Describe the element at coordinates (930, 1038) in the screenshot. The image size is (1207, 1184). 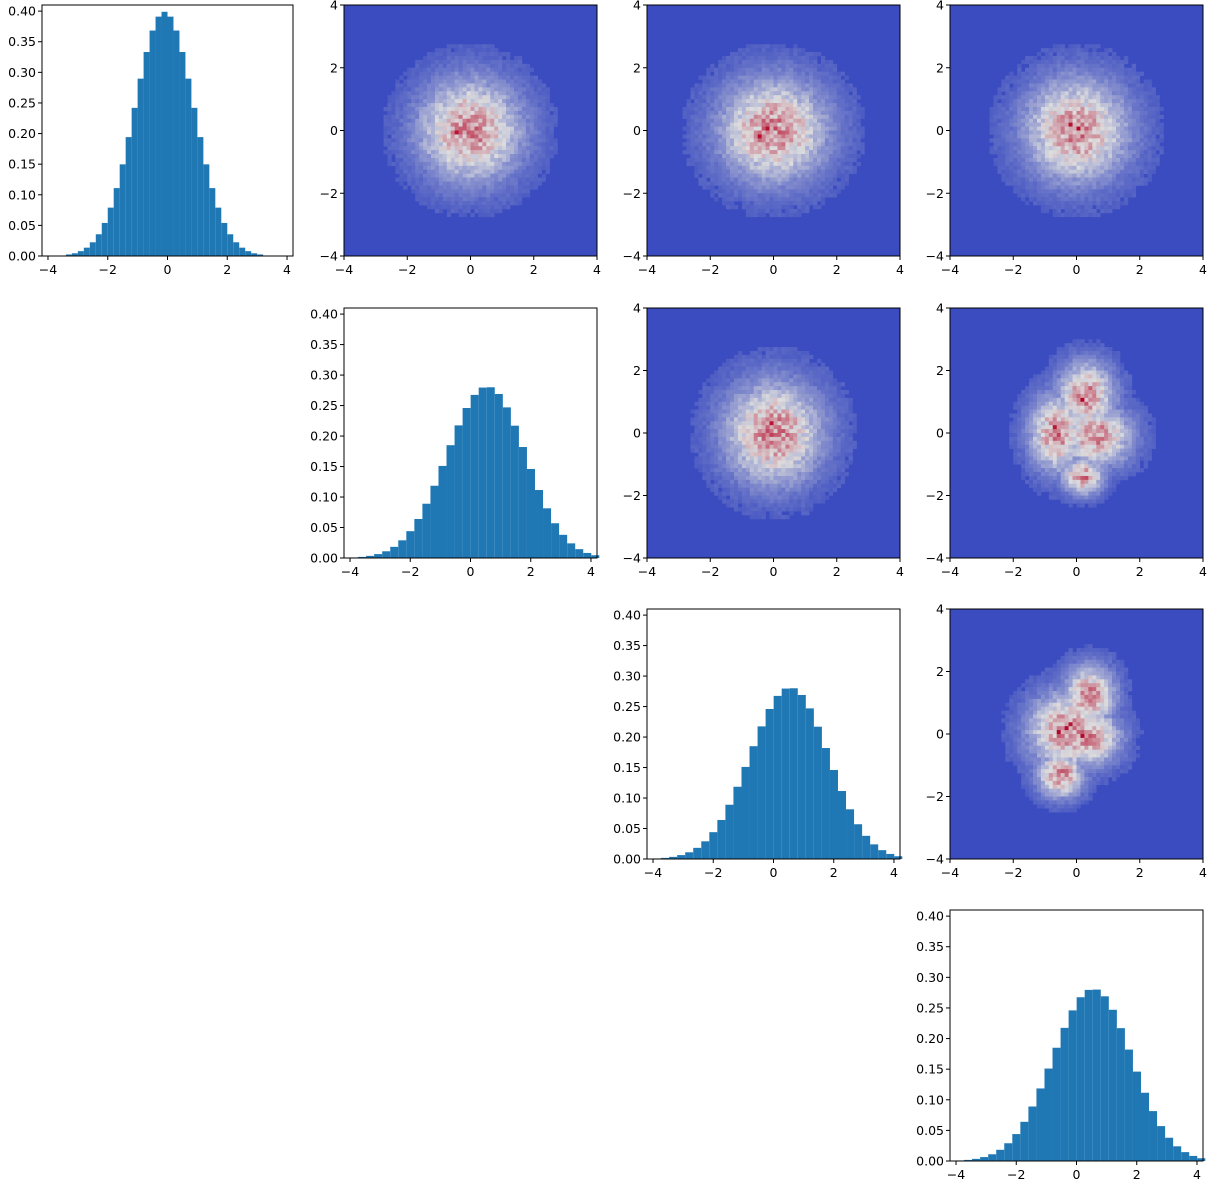
I see `hist-4-ytick-label: 0.20` at that location.